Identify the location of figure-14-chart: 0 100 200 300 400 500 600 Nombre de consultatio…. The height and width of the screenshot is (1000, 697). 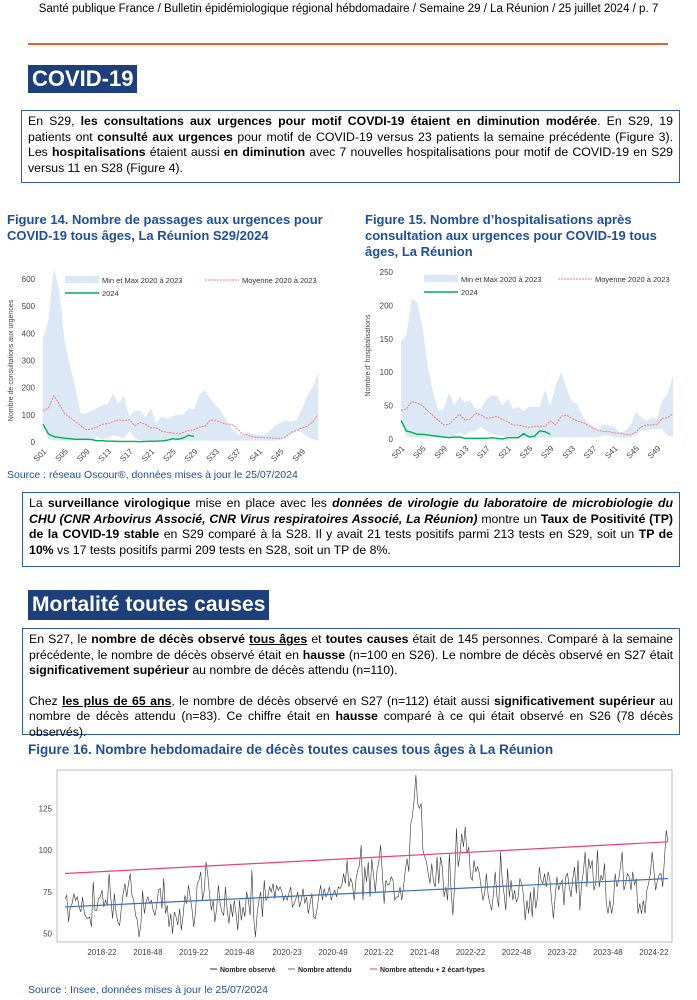
(163, 366).